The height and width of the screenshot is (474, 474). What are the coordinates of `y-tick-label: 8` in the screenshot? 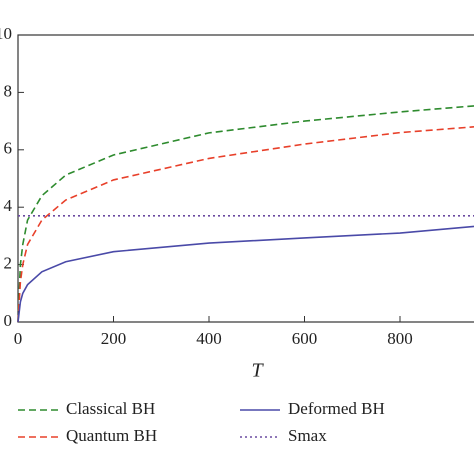 It's located at (8, 90).